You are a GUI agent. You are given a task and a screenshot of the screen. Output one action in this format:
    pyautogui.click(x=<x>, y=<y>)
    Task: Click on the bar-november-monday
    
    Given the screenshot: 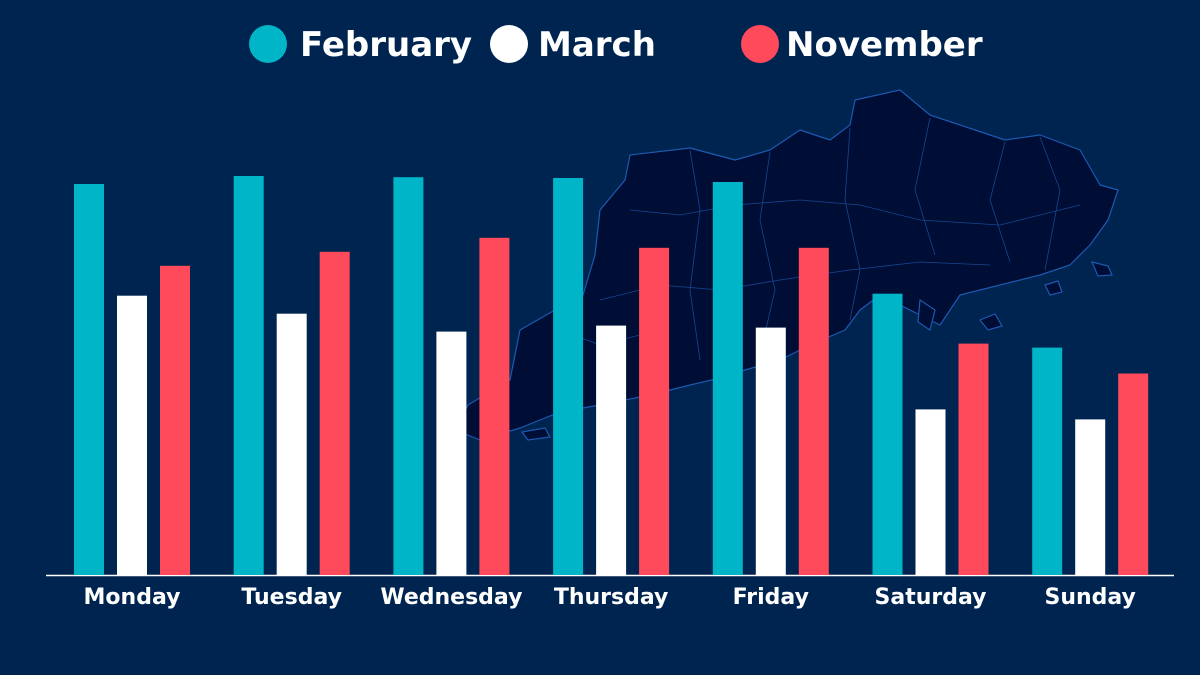 What is the action you would take?
    pyautogui.click(x=175, y=420)
    